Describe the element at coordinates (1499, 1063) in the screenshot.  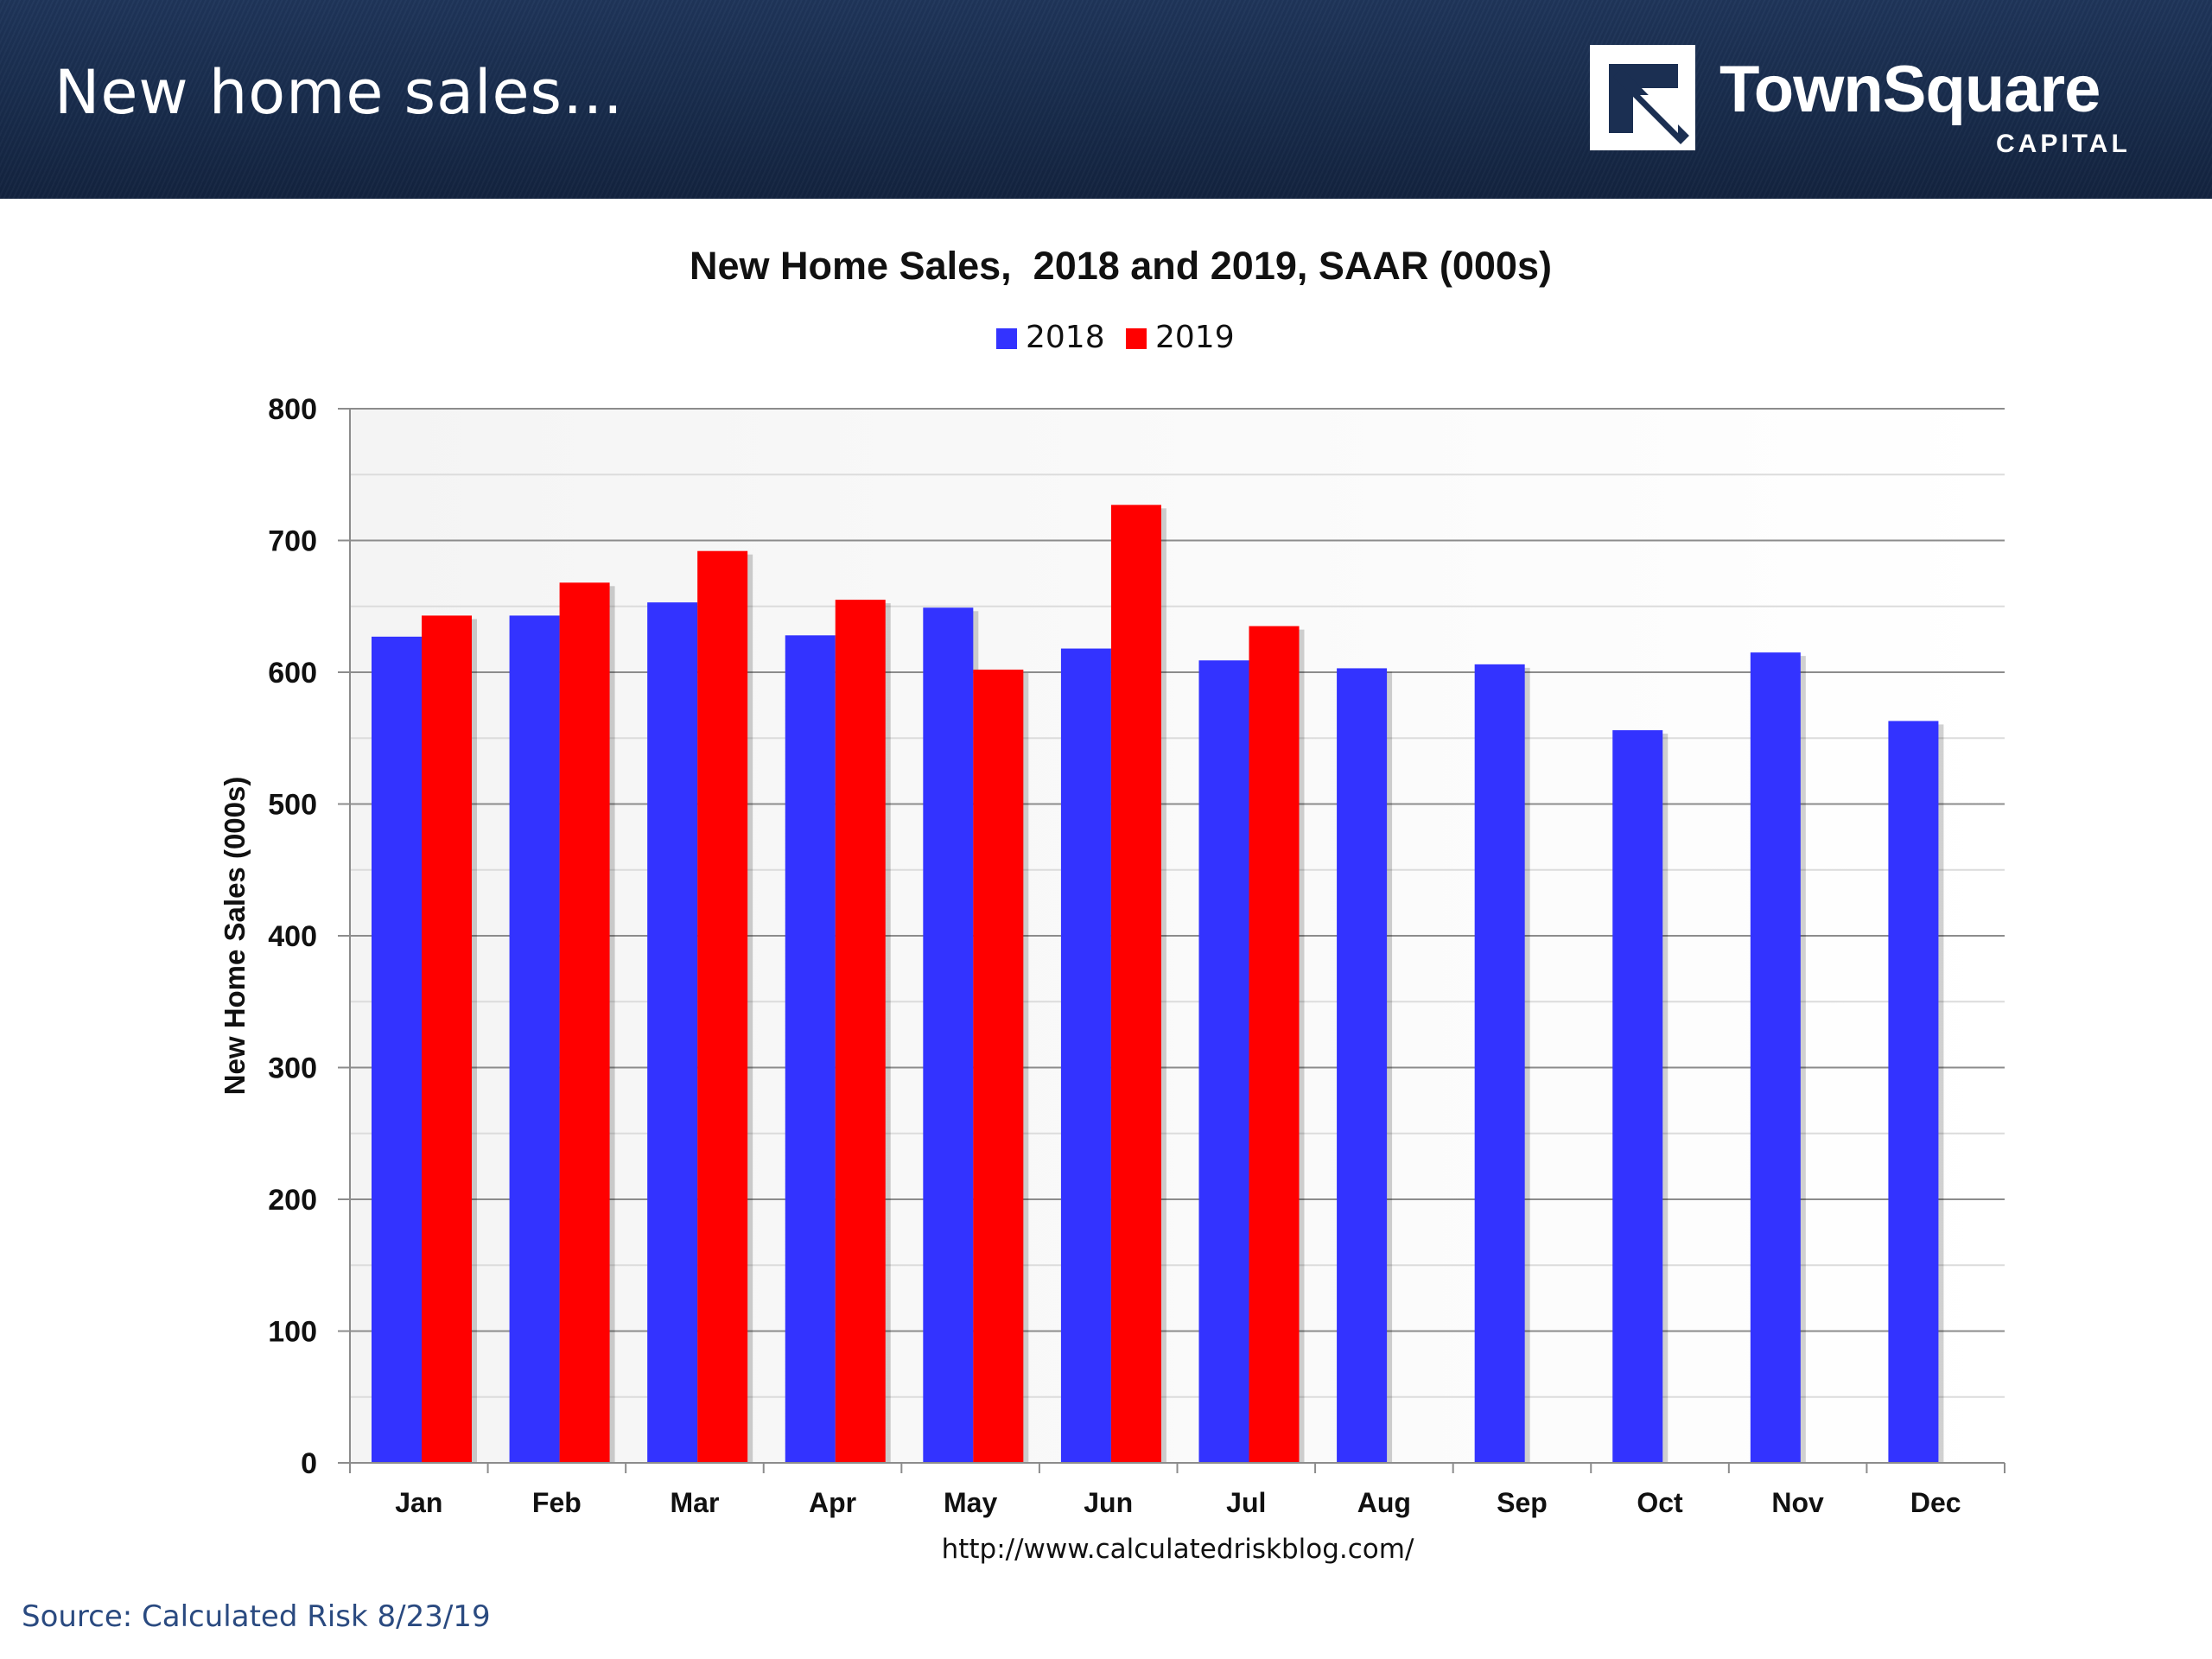
I see `bar-2018-sep` at that location.